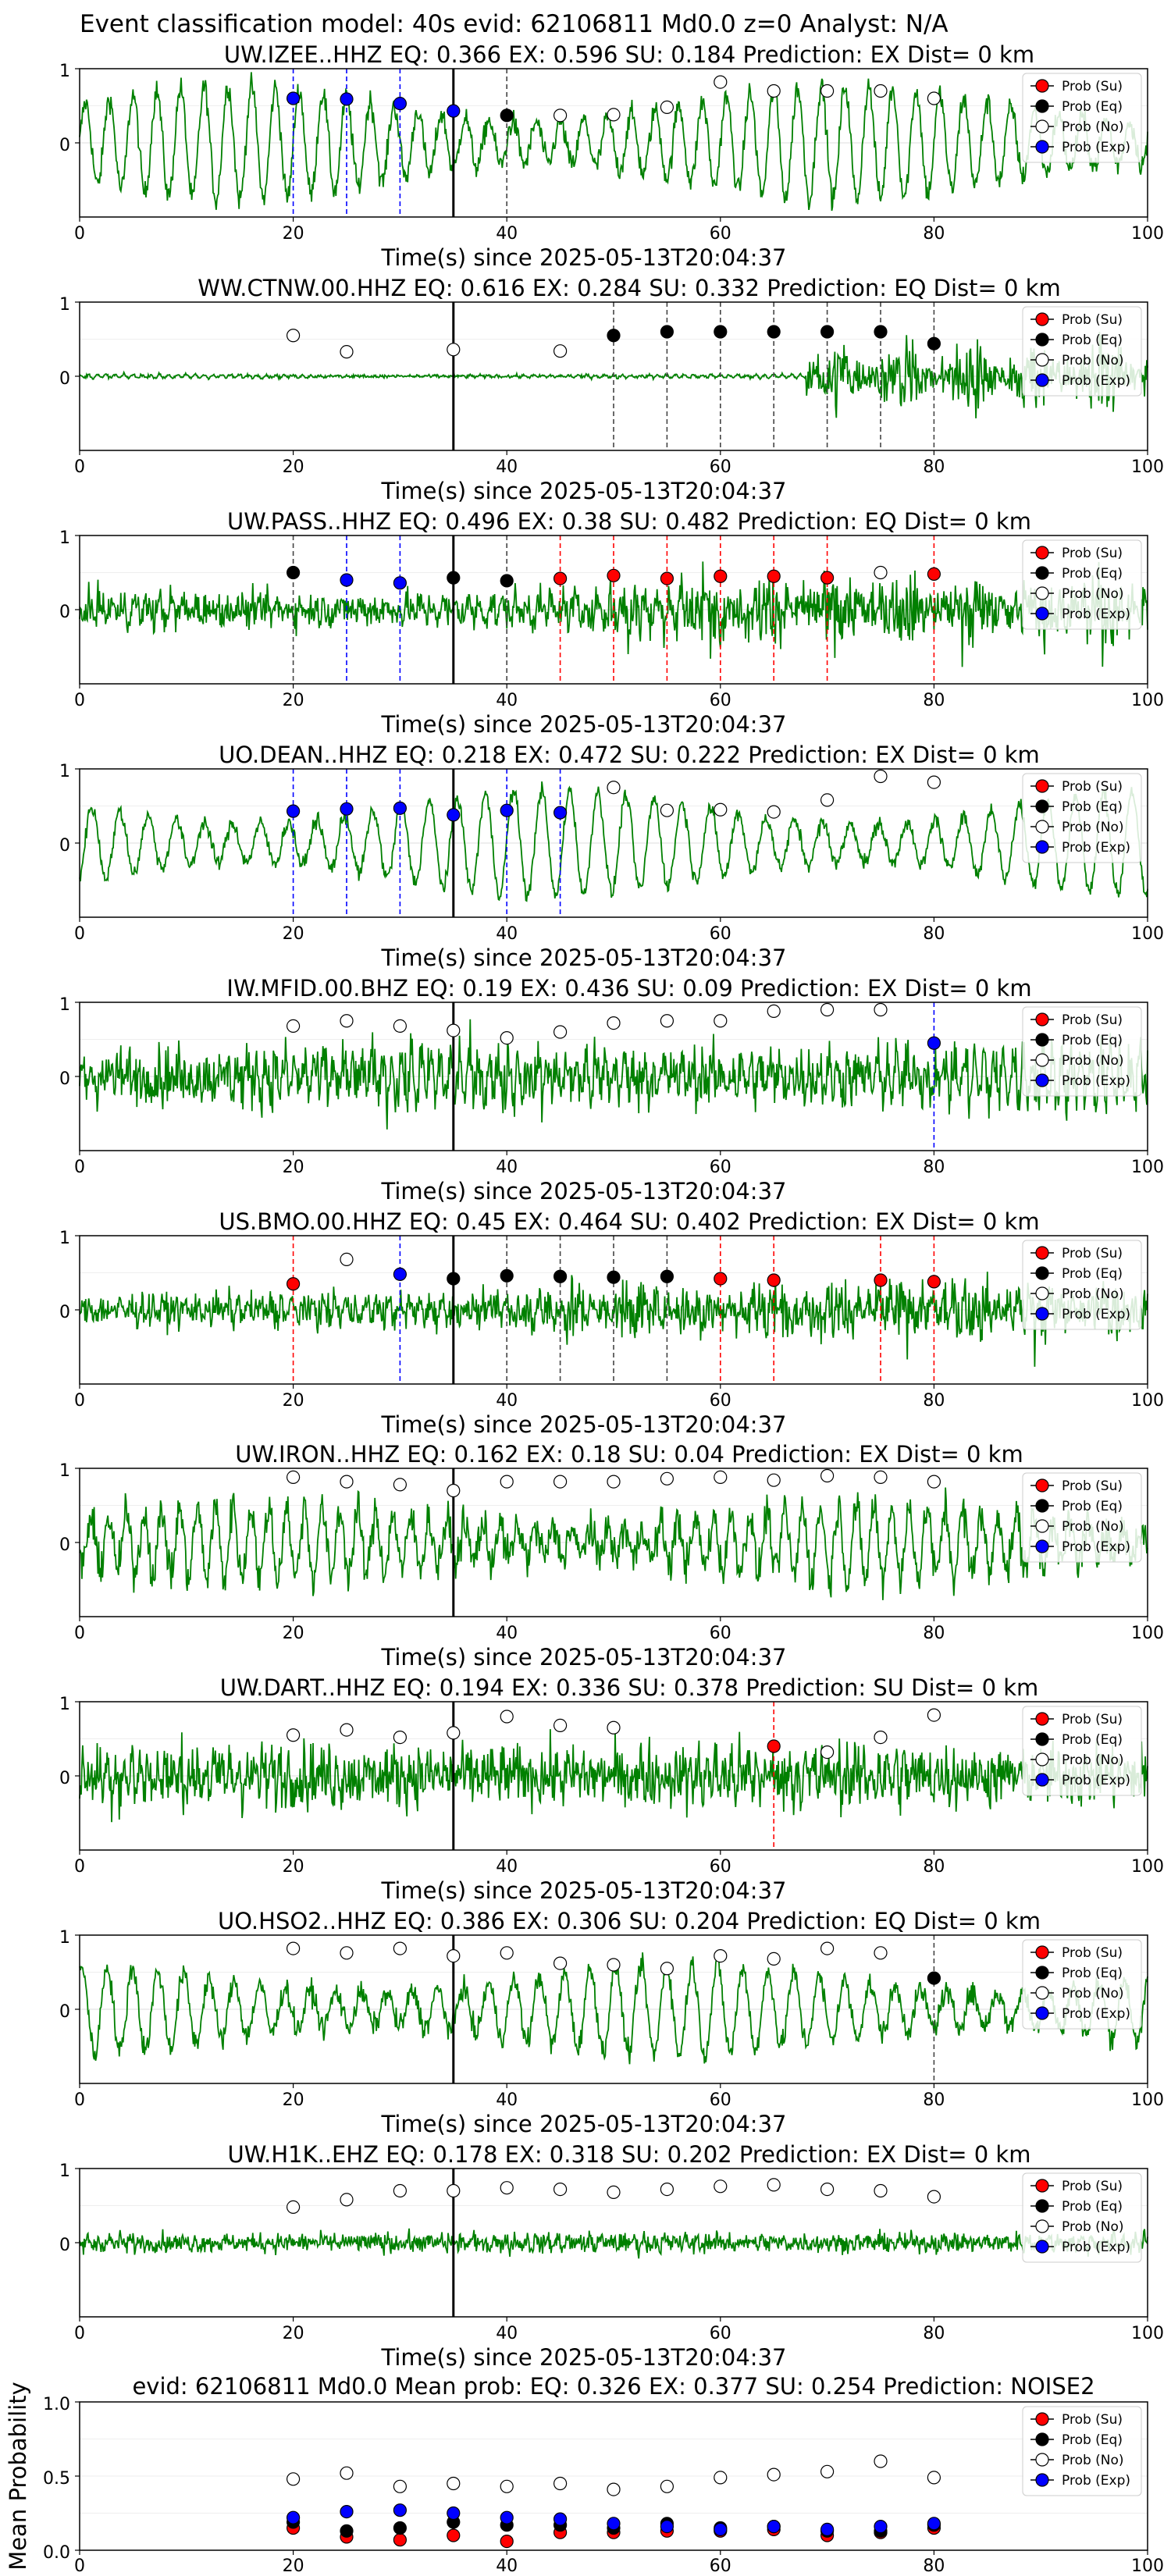  Describe the element at coordinates (400, 2528) in the screenshot. I see `mean-prob-point-eq` at that location.